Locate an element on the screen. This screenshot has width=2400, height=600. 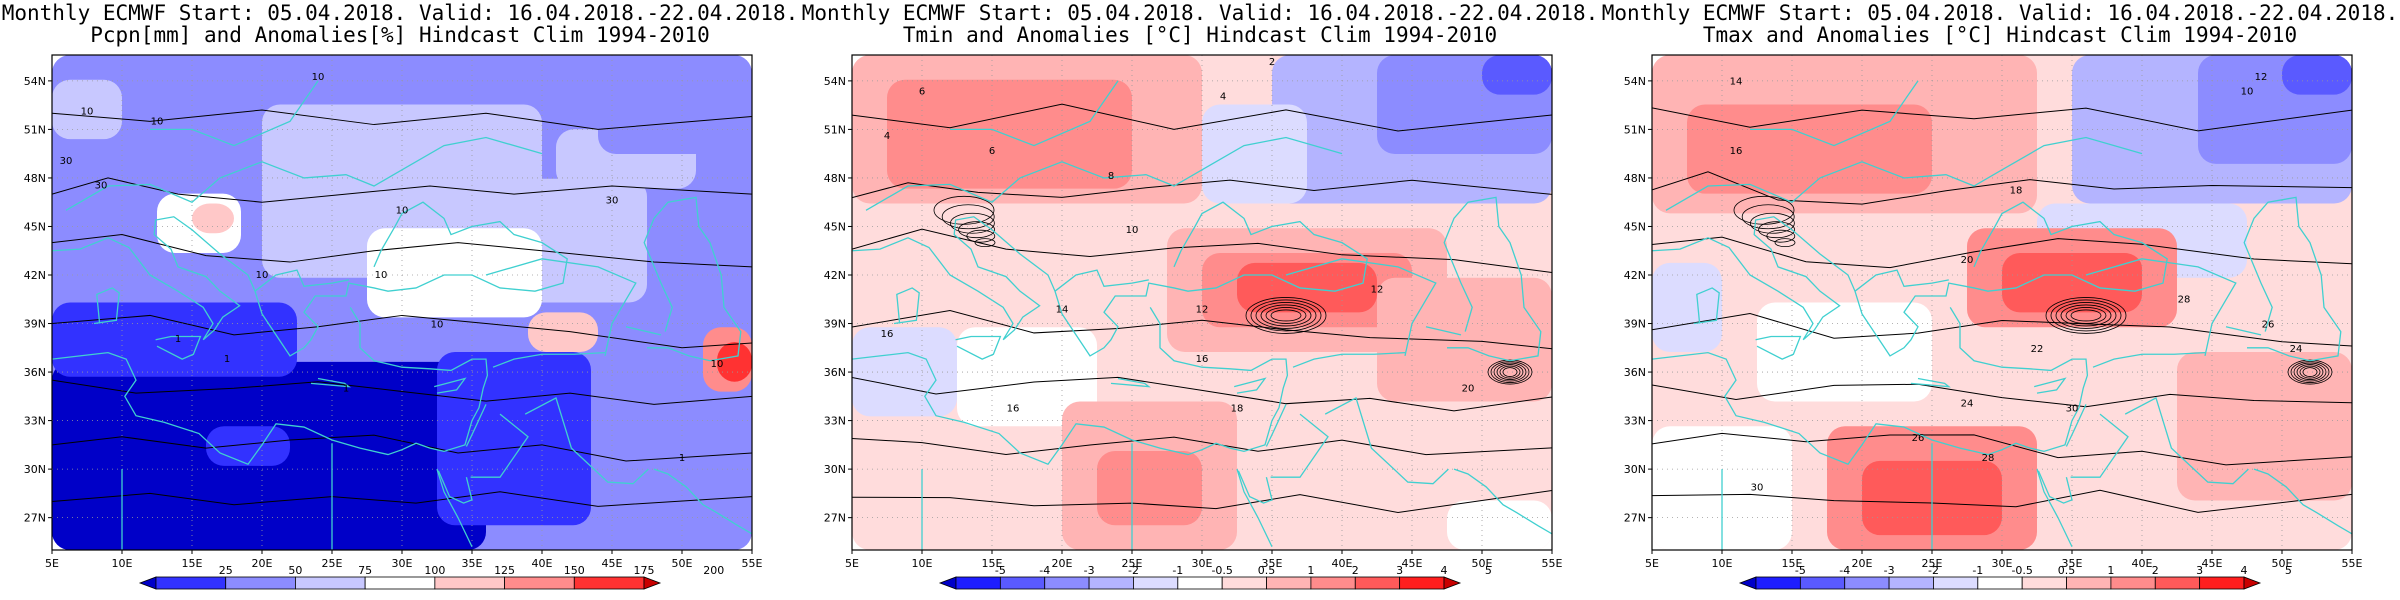
contour-label: 24 is located at coordinates (1967, 403).